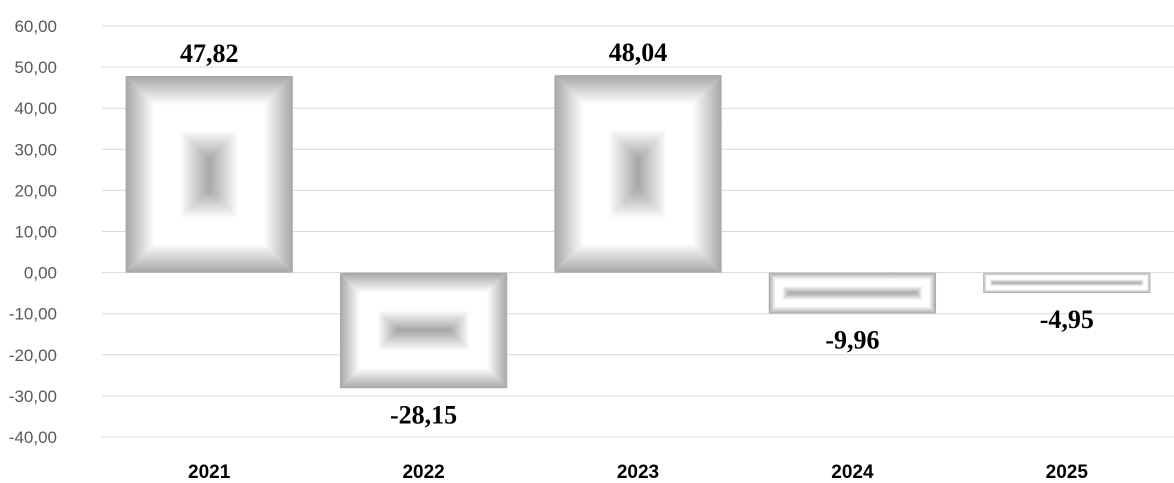  I want to click on x-axis: 2021 2022 2023 2024 2025, so click(638, 472).